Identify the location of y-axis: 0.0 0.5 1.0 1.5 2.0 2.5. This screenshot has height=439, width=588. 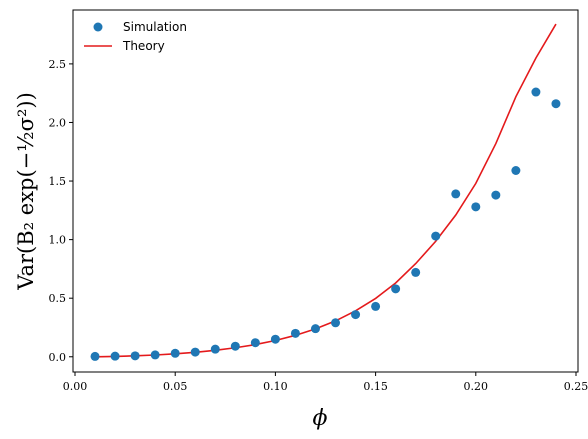
(61, 211).